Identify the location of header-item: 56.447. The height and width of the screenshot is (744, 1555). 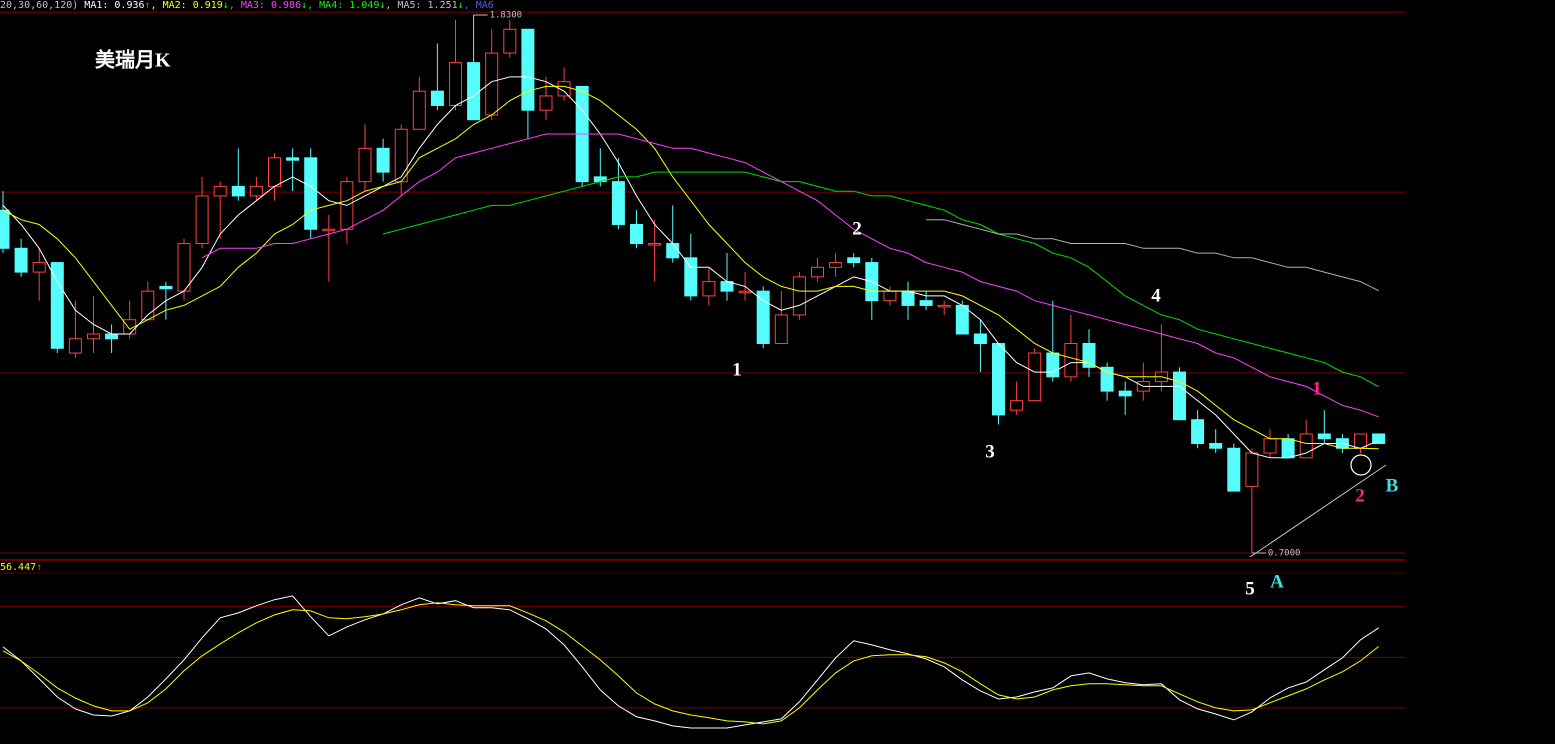
(18, 567).